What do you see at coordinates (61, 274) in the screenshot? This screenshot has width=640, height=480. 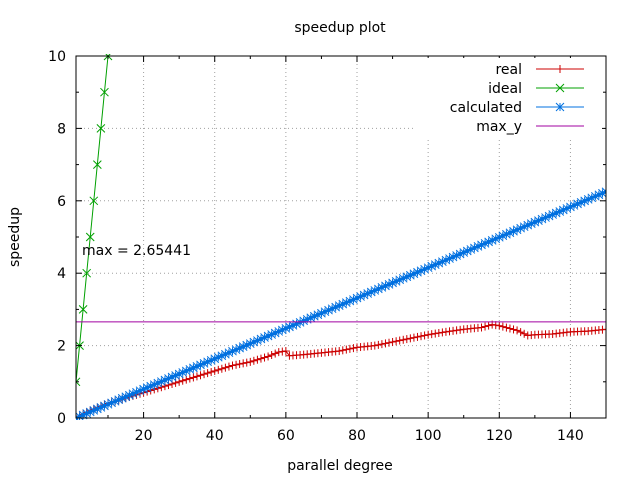 I see `y-tick-label: 4` at bounding box center [61, 274].